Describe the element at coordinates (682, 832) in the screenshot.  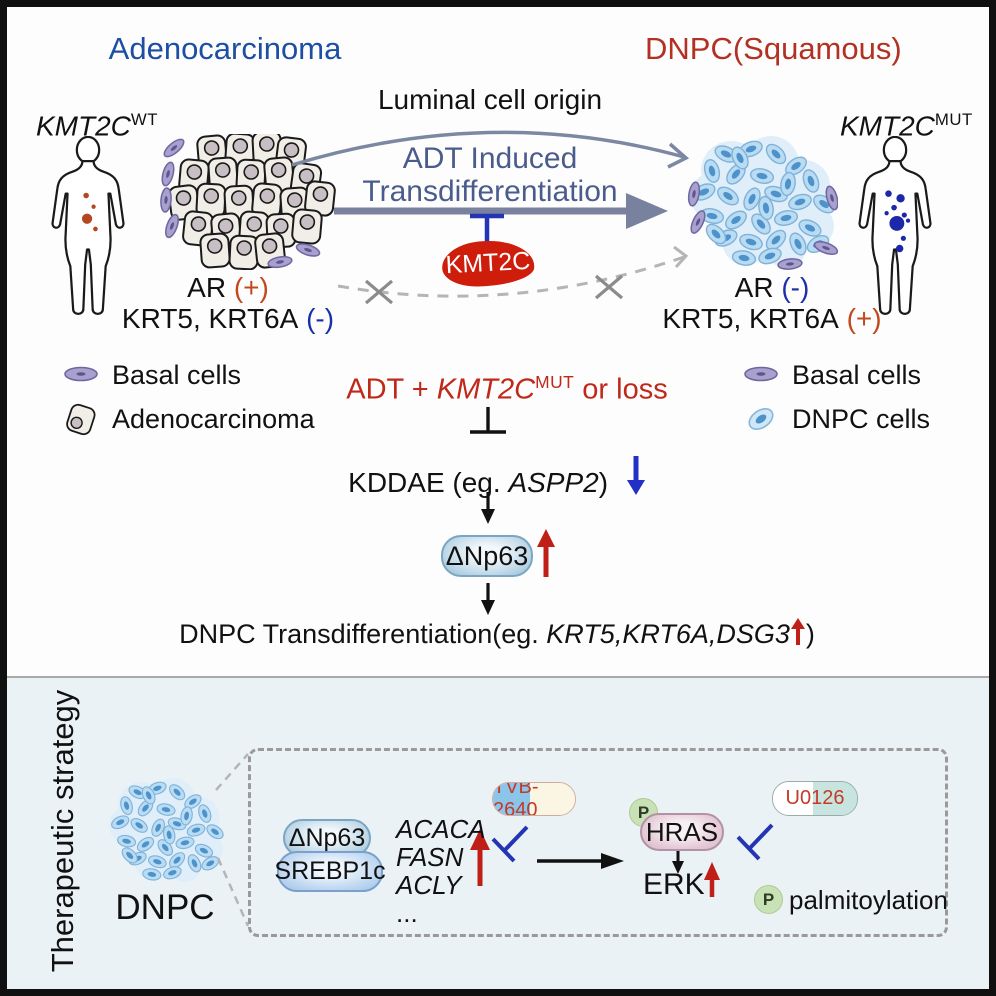
I see `hras-pill: HRAS` at that location.